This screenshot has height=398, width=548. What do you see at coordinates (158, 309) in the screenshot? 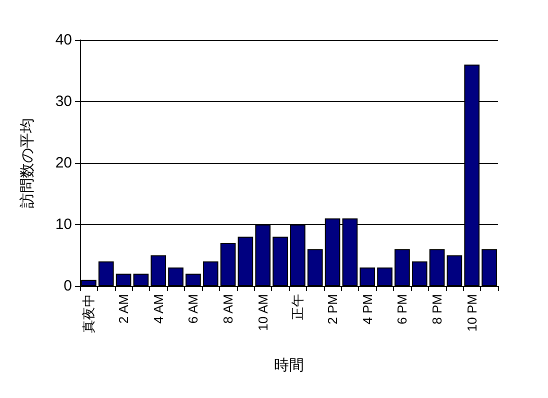
I see `x-tick-label: 4 AM` at bounding box center [158, 309].